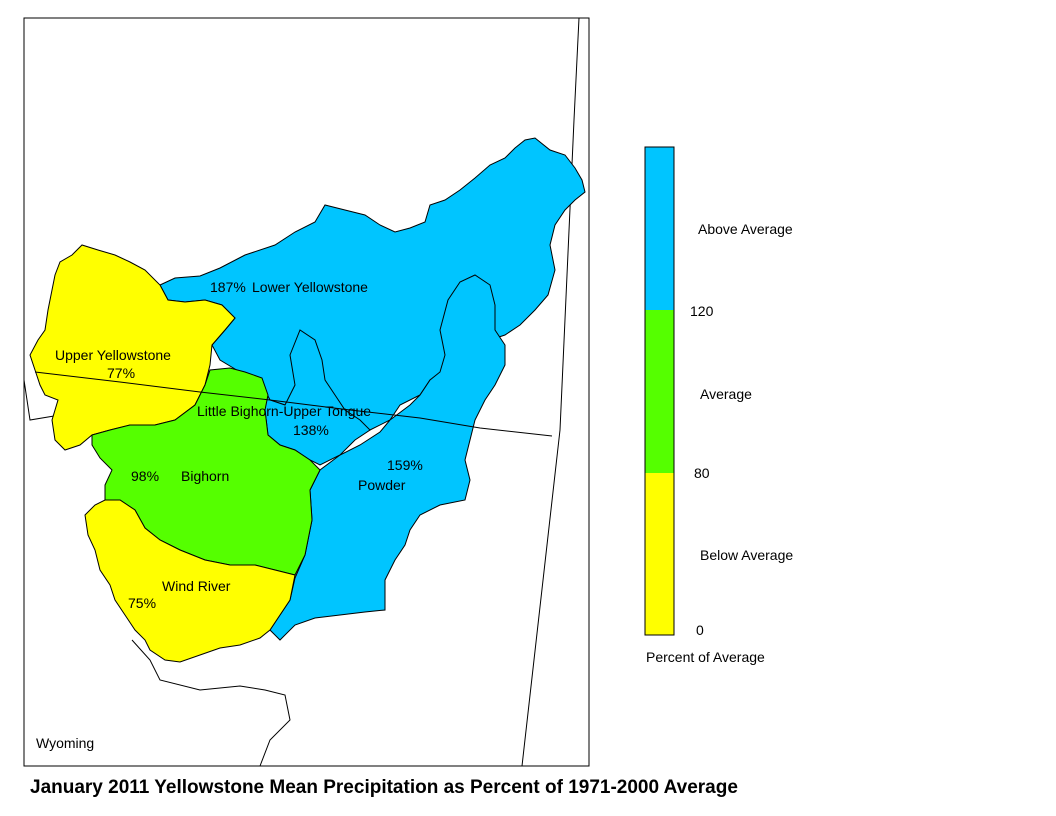 Image resolution: width=1056 pixels, height=816 pixels. I want to click on label-bighorn-name: Bighorn, so click(205, 476).